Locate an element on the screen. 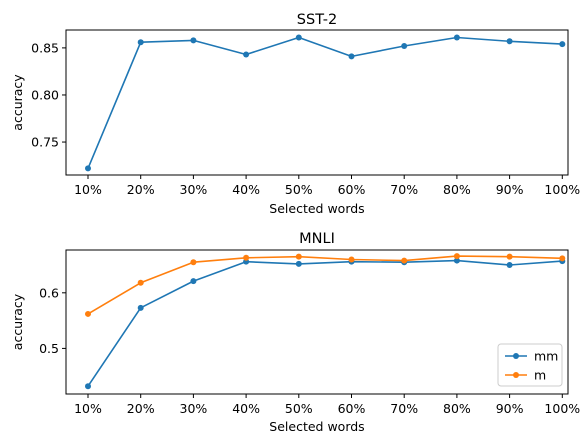  legend-mm-marker is located at coordinates (516, 356).